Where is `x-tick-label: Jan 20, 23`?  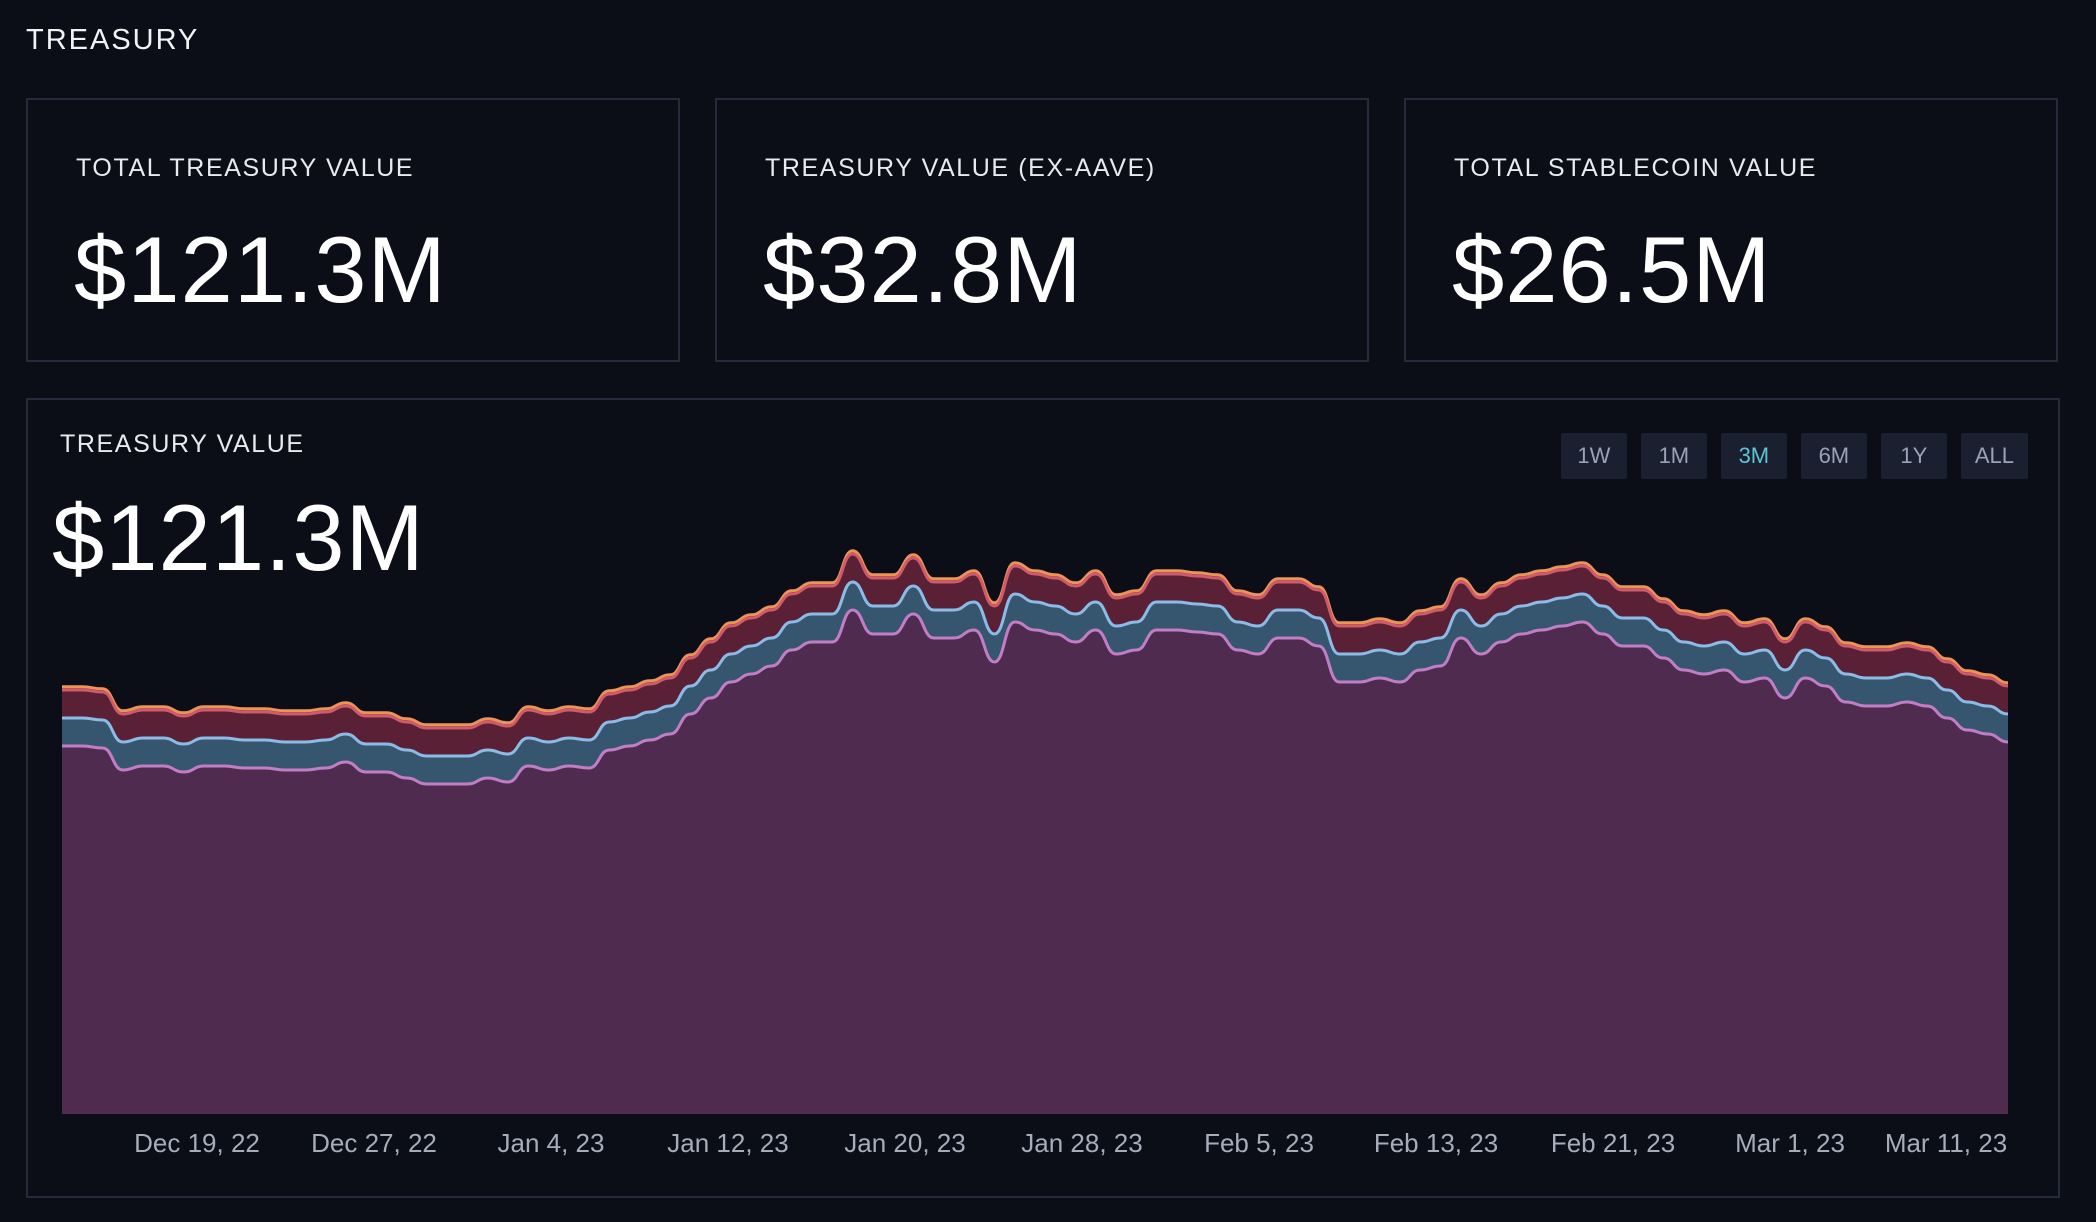 x-tick-label: Jan 20, 23 is located at coordinates (904, 1143).